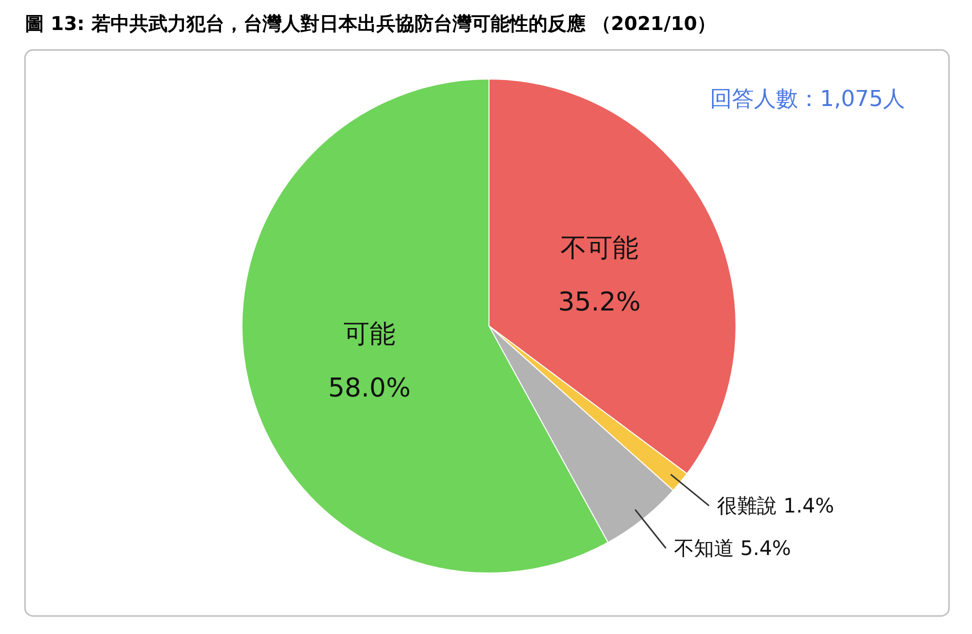 The width and height of the screenshot is (972, 634). I want to click on text: 回答人數：1,075人, so click(807, 99).